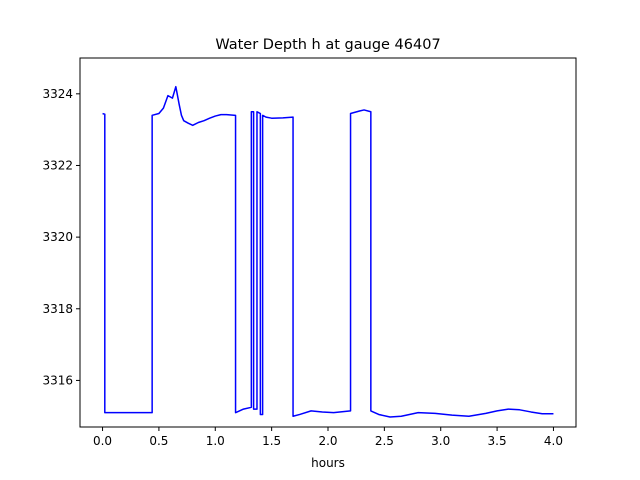 This screenshot has width=640, height=480. I want to click on x-tick-label: 2.5, so click(384, 441).